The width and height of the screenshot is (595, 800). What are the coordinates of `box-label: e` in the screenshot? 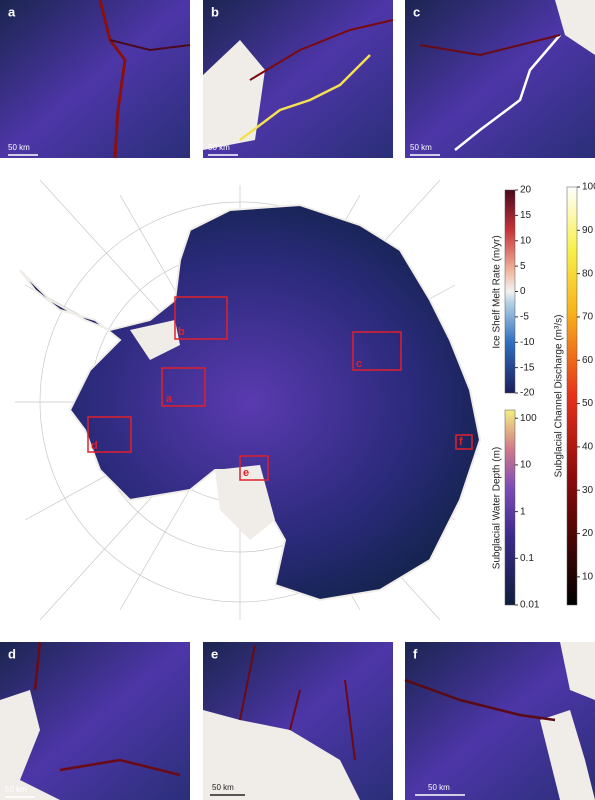 It's located at (246, 473).